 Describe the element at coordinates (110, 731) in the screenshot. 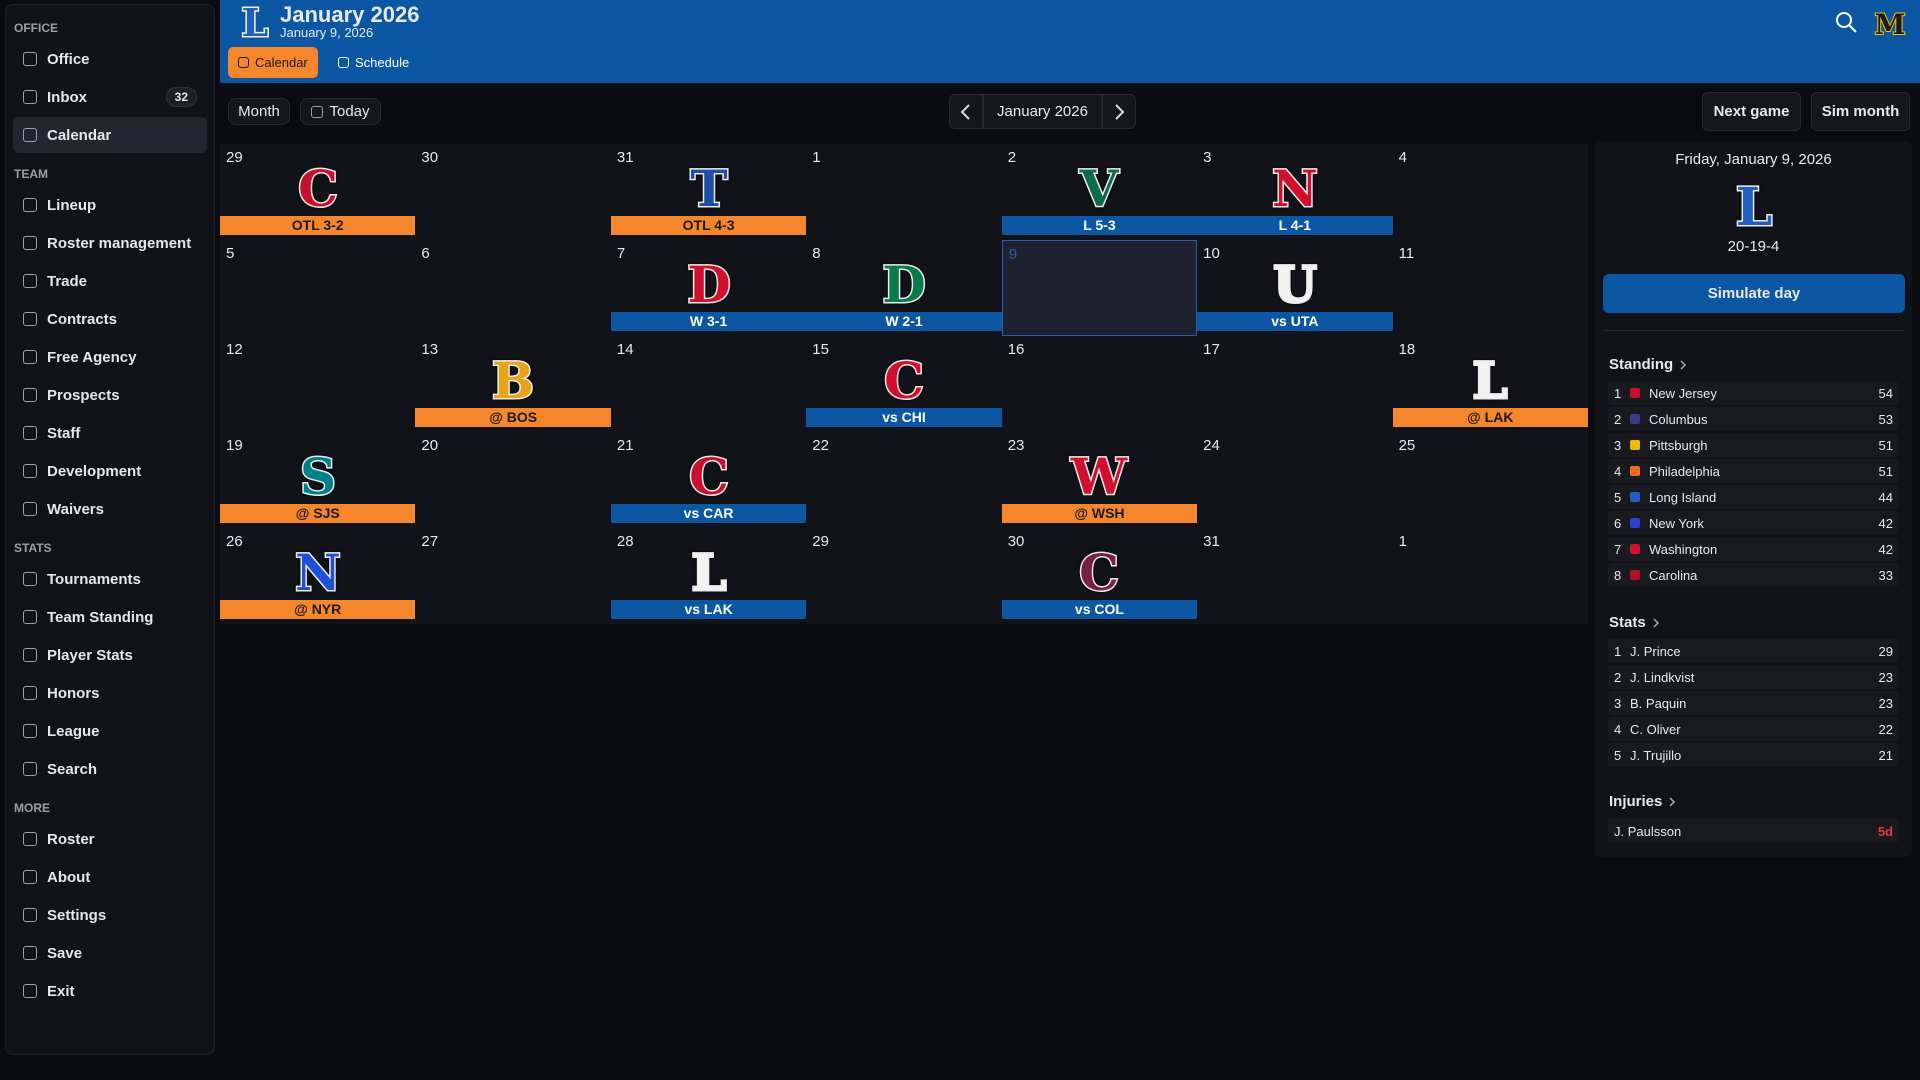

I see `nav-item: League` at that location.